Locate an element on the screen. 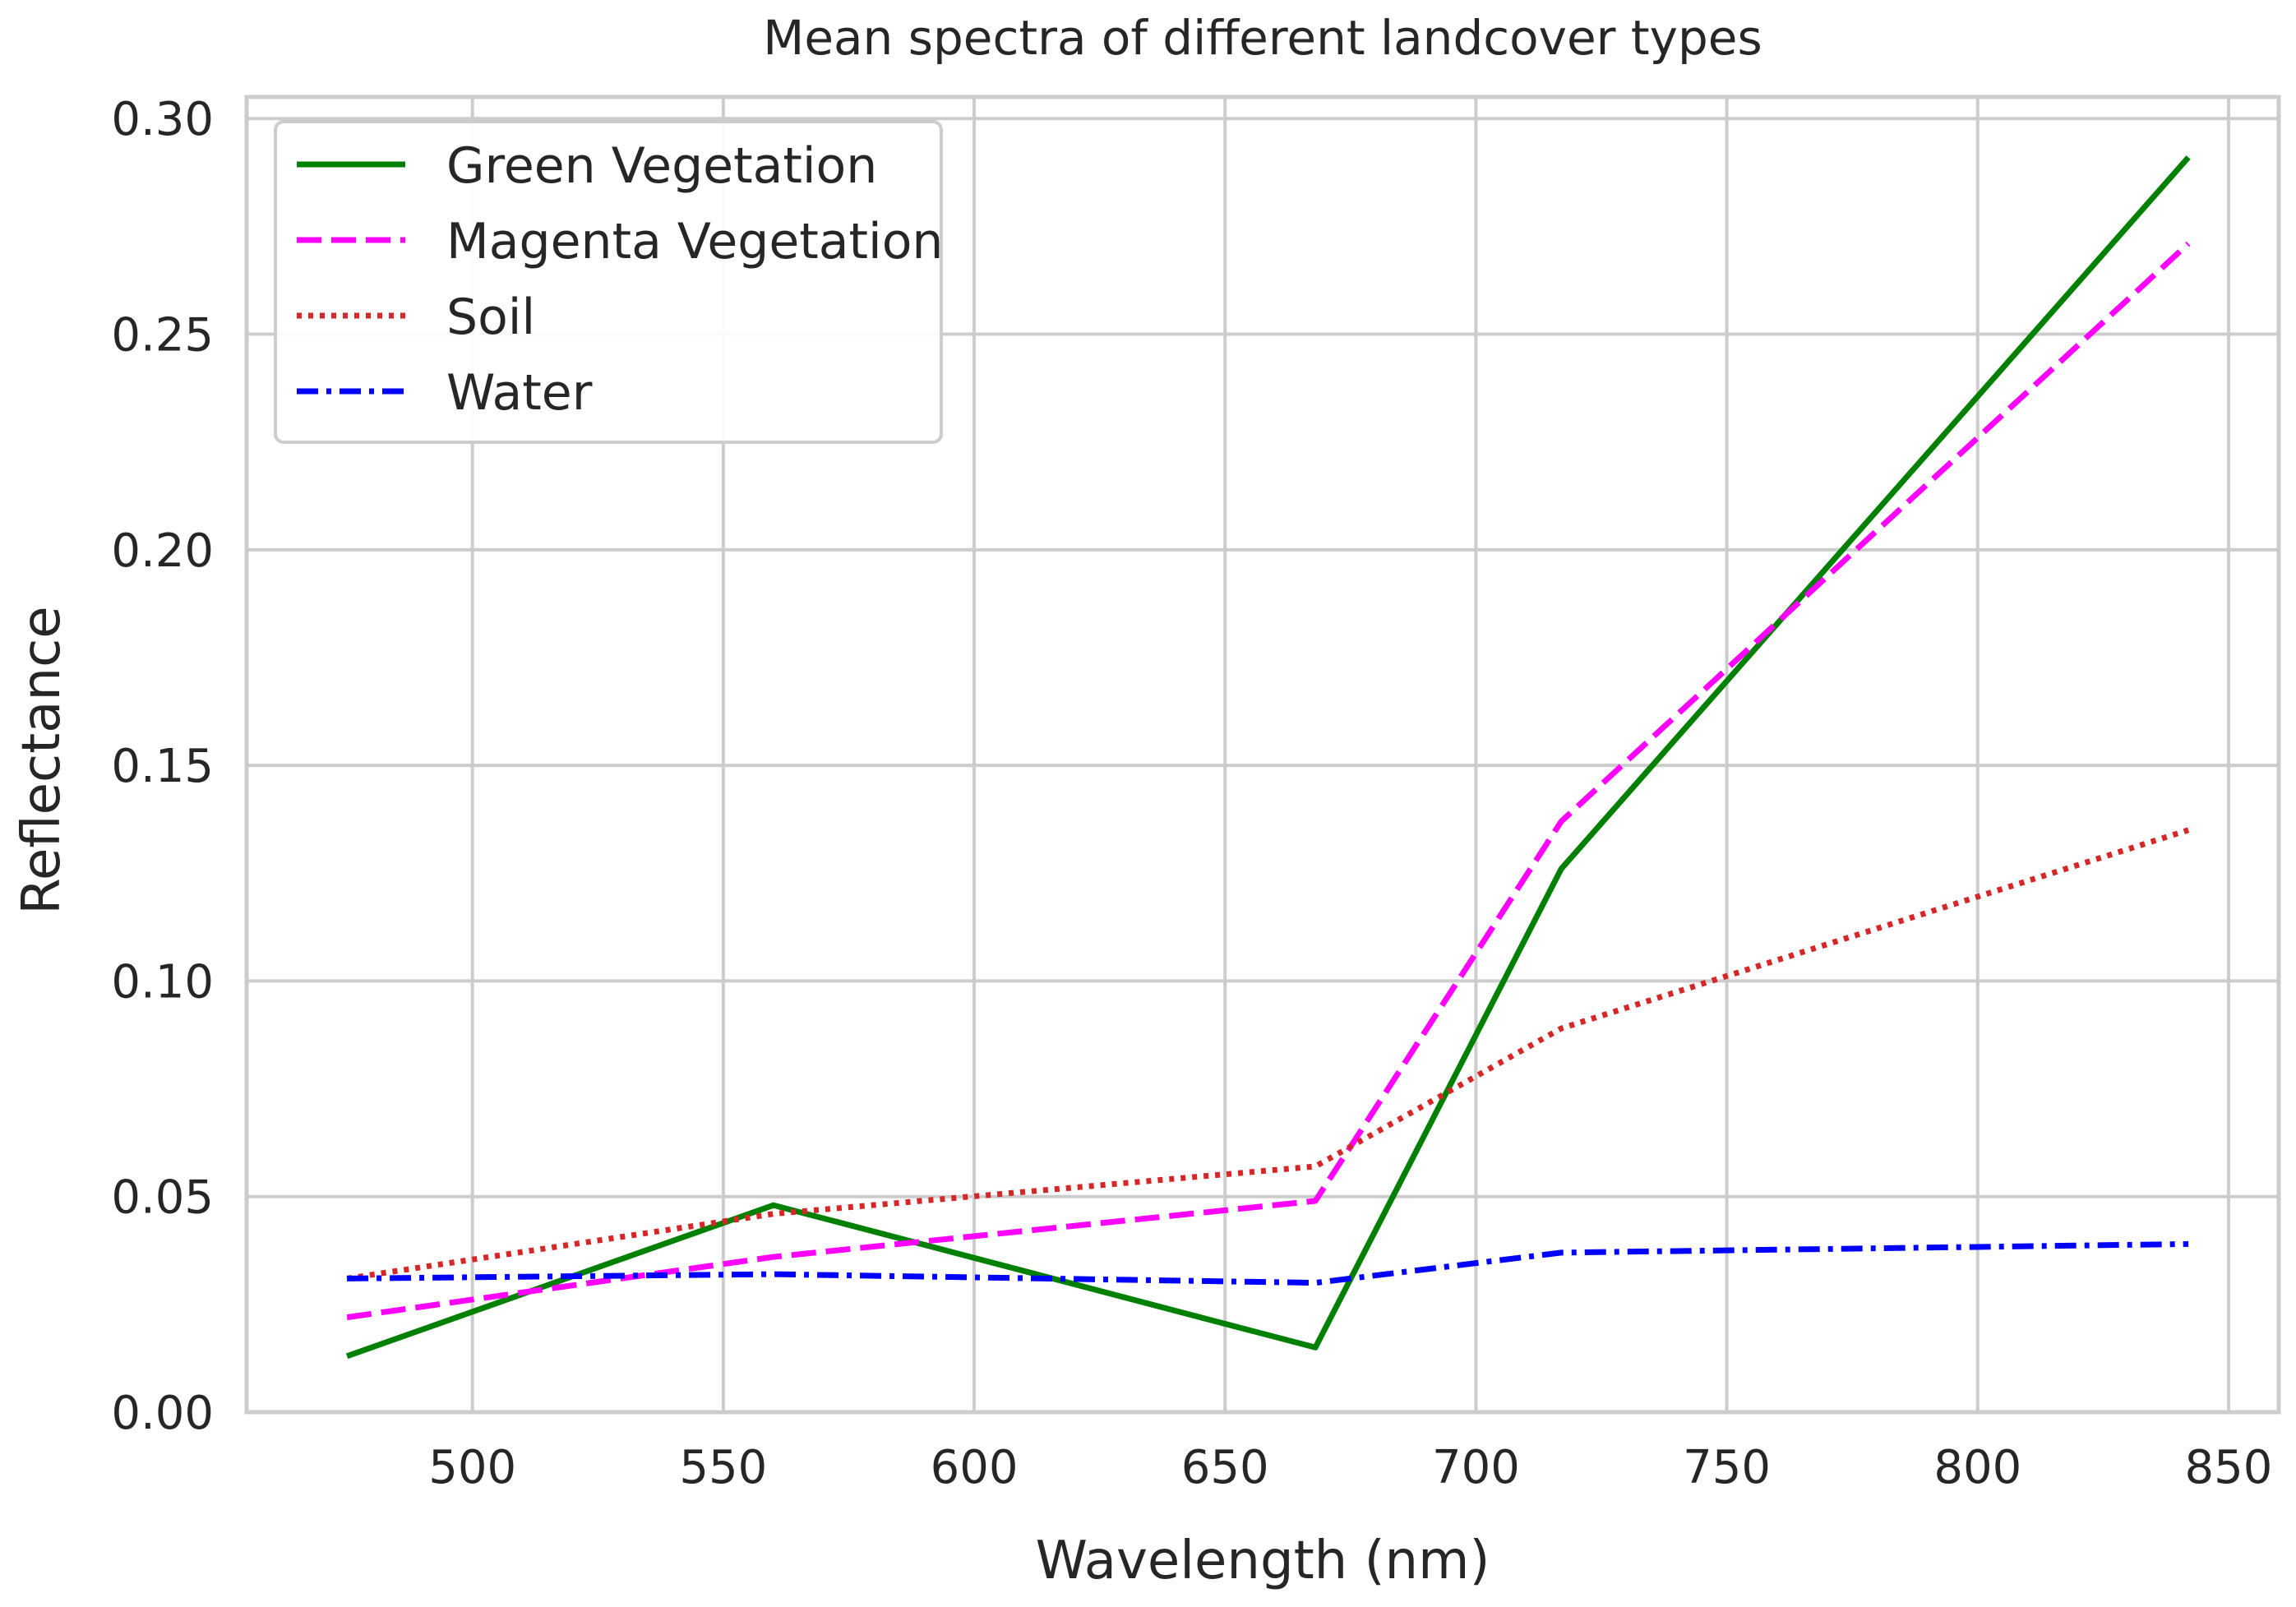  y-tick-label: 0.00 is located at coordinates (162, 1413).